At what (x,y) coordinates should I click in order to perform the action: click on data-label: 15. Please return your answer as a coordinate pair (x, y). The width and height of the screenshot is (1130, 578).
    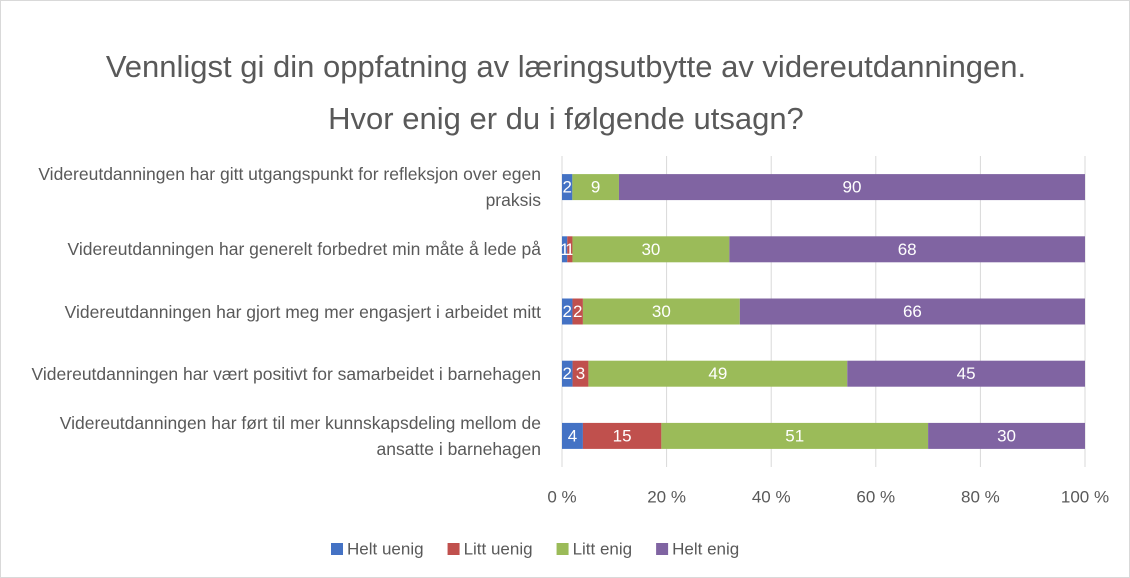
    Looking at the image, I should click on (622, 435).